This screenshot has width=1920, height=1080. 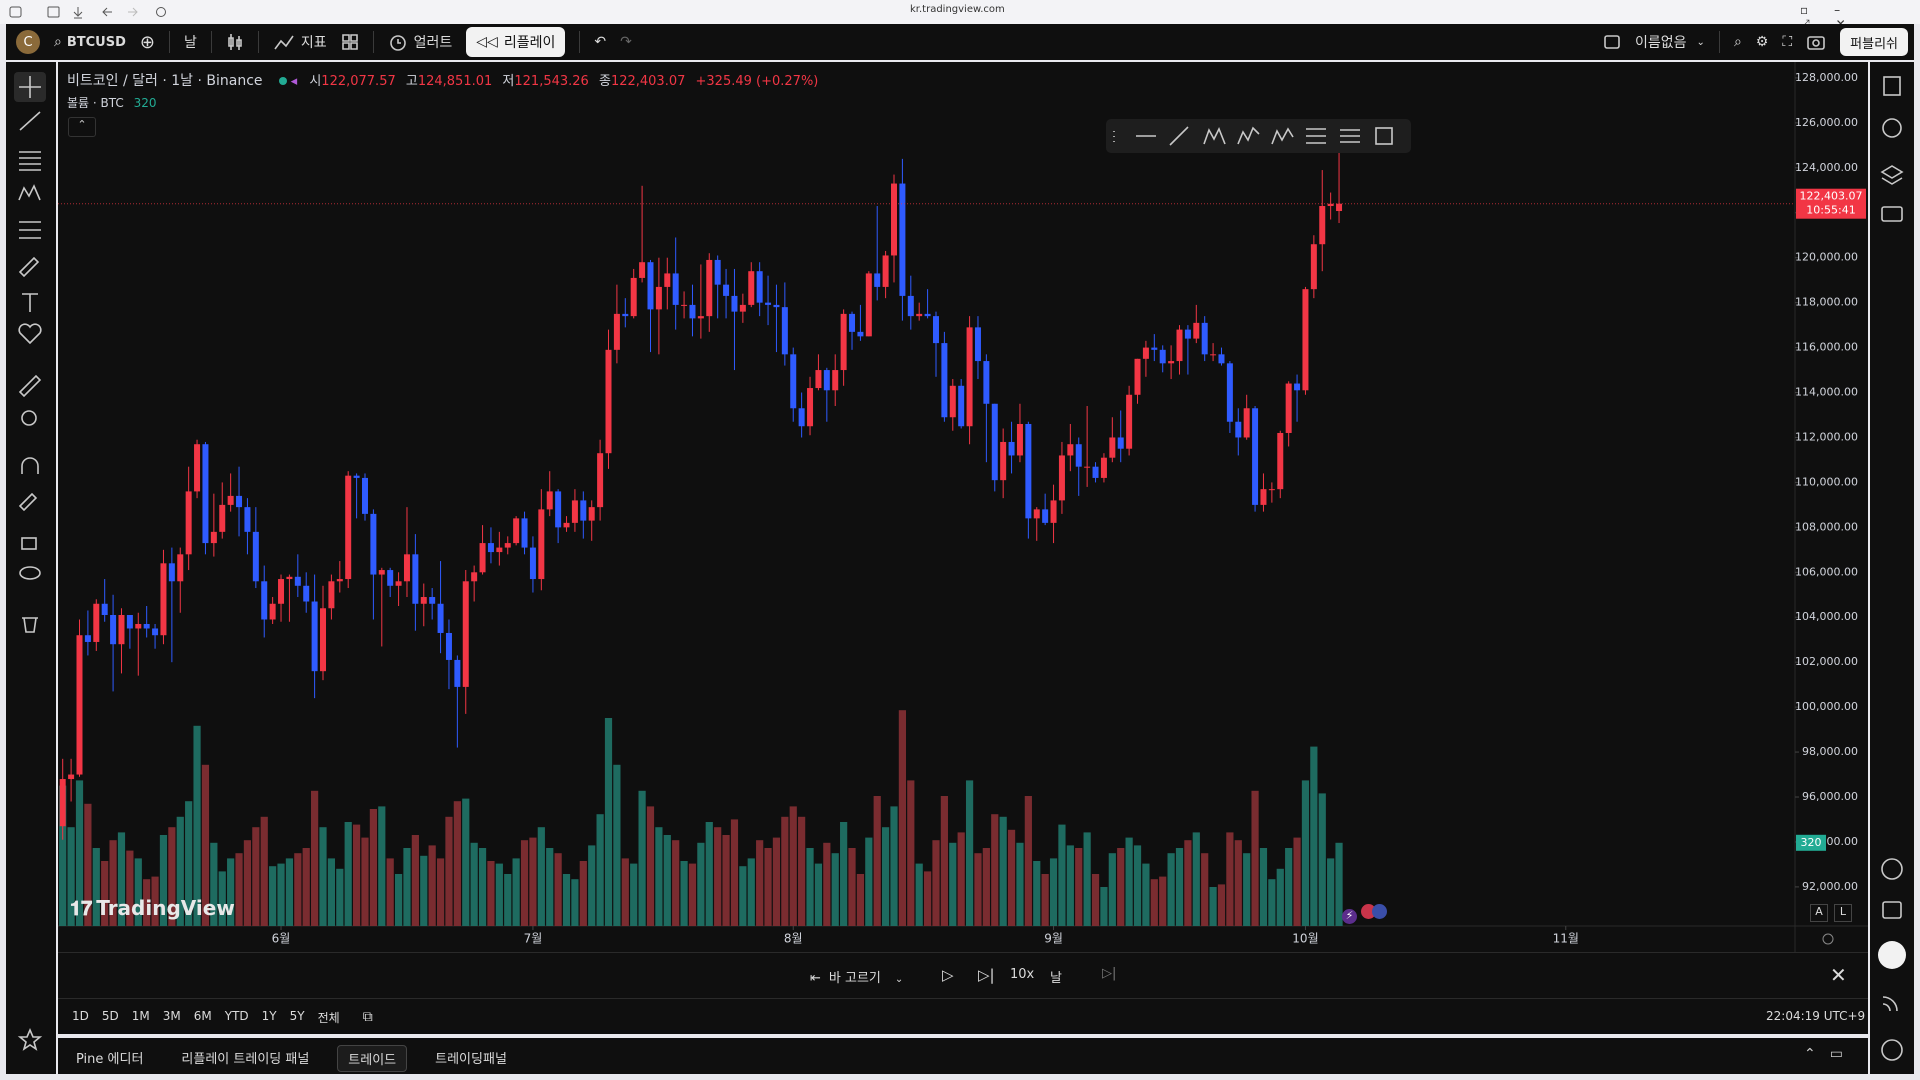 I want to click on range-button: 1M, so click(x=140, y=1016).